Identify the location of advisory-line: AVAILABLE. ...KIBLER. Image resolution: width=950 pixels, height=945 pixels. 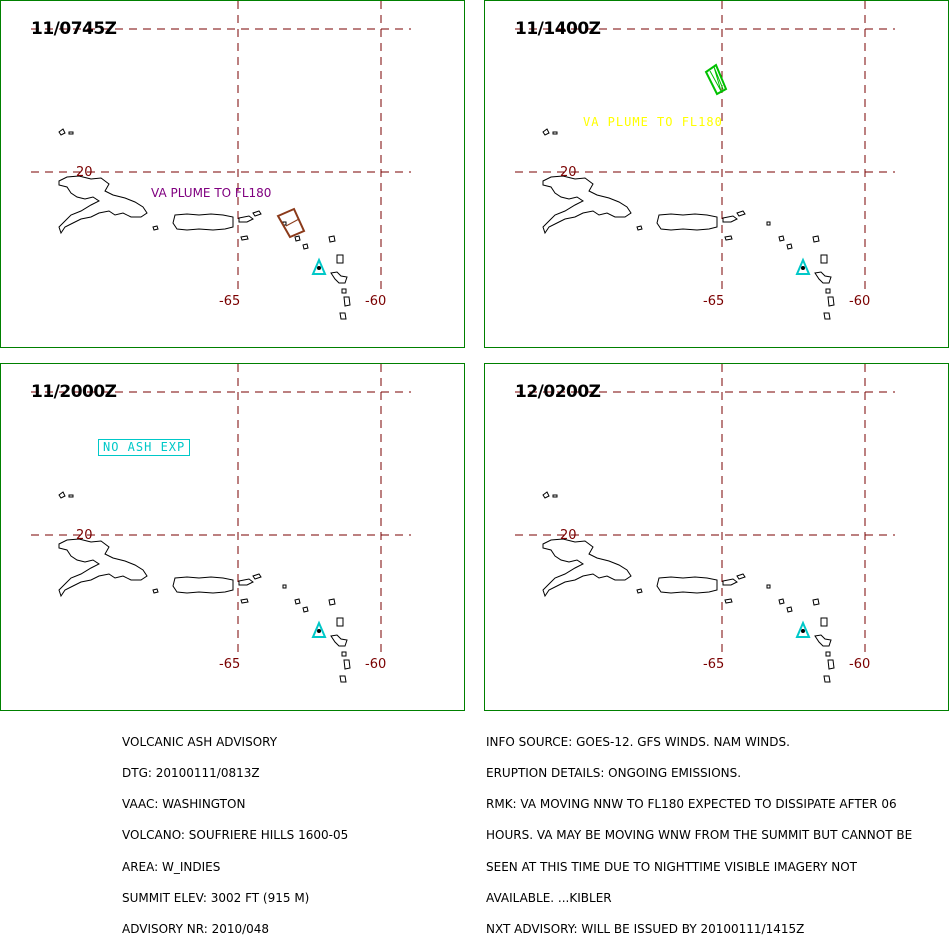
(549, 897).